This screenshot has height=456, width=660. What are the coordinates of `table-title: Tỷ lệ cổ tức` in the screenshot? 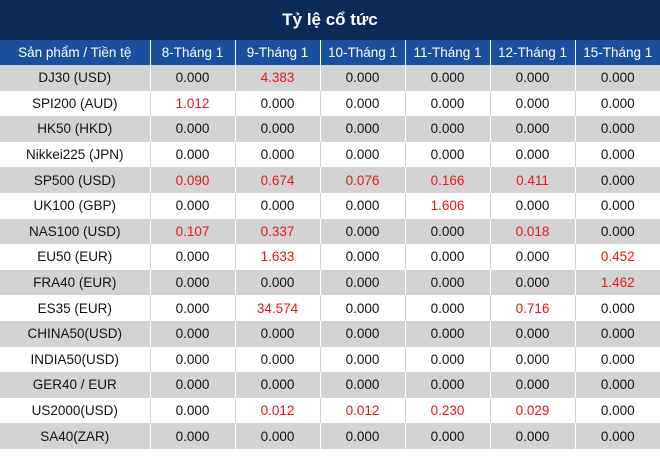 It's located at (330, 20).